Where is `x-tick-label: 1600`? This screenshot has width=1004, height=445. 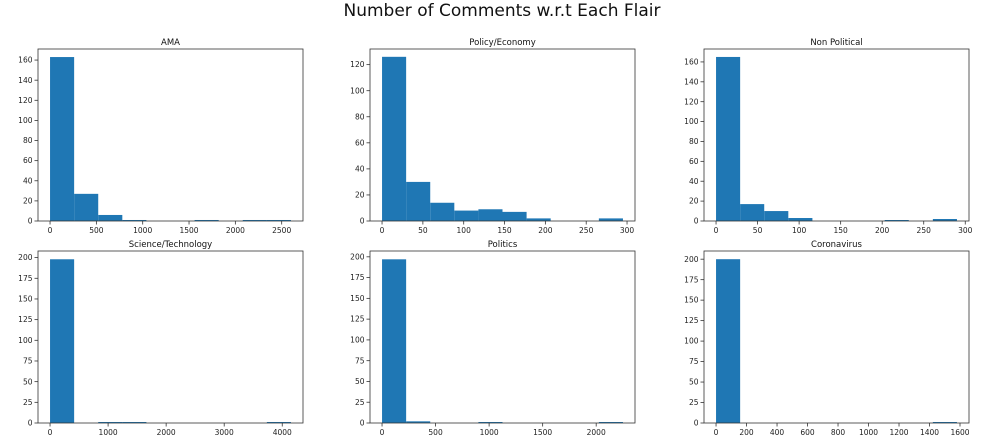 x-tick-label: 1600 is located at coordinates (959, 432).